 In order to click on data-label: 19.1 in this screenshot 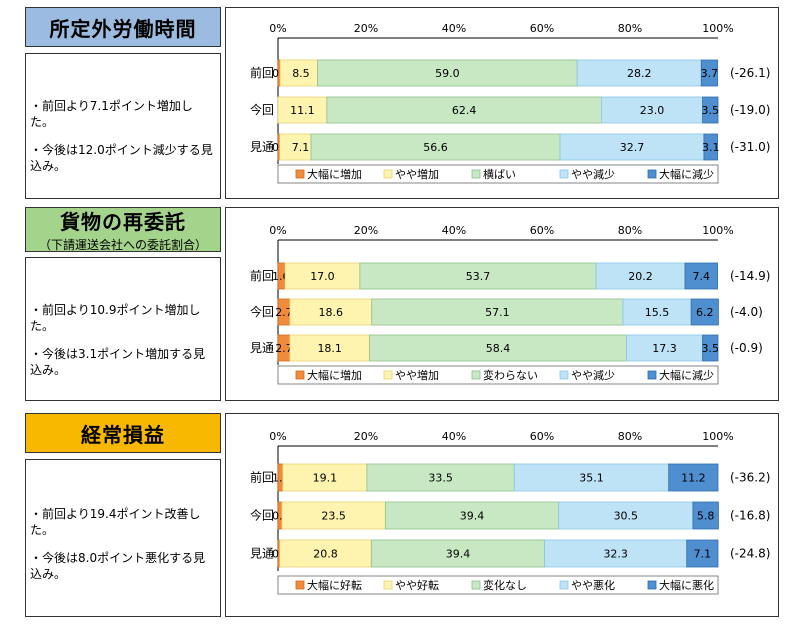, I will do `click(325, 478)`.